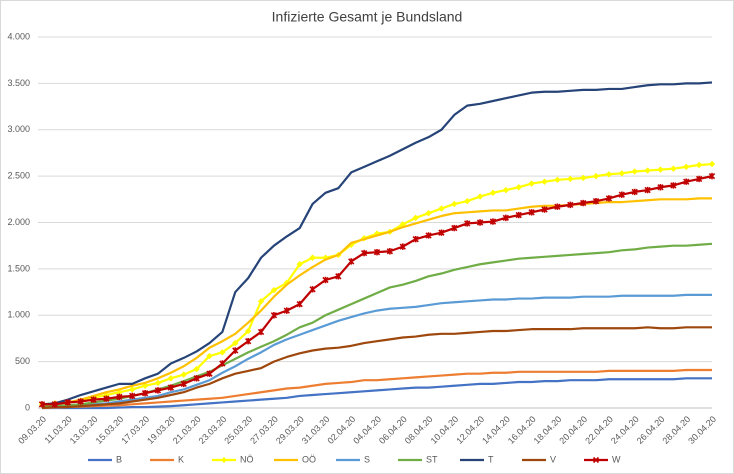 Image resolution: width=734 pixels, height=474 pixels. Describe the element at coordinates (553, 459) in the screenshot. I see `legend-label: V` at that location.